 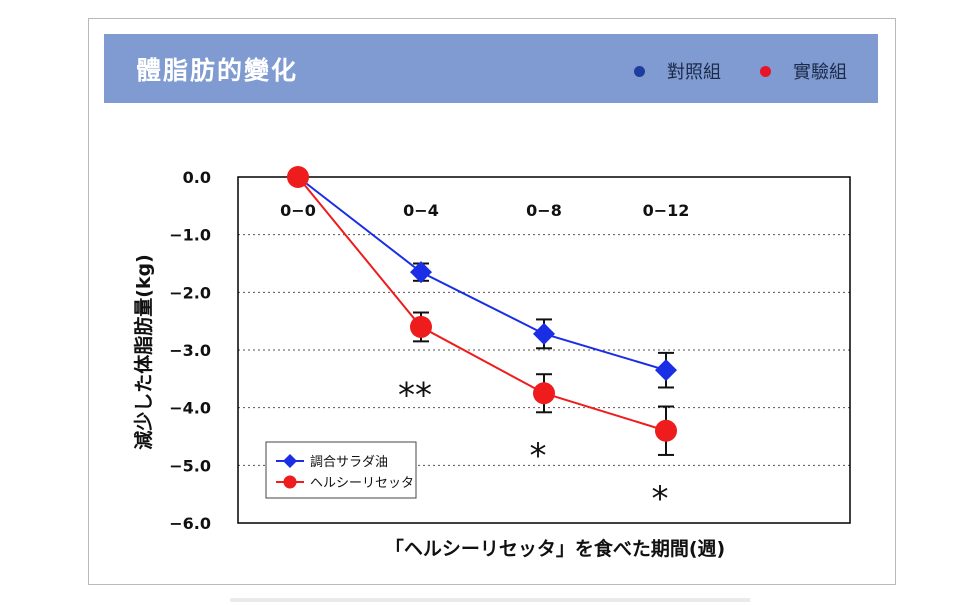 I want to click on chart-title: 體脂肪的變化, so click(x=217, y=70).